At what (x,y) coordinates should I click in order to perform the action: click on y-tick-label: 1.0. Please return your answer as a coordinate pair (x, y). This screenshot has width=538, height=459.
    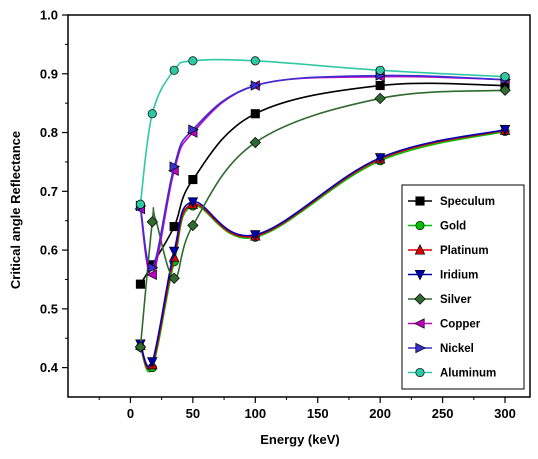
    Looking at the image, I should click on (49, 15).